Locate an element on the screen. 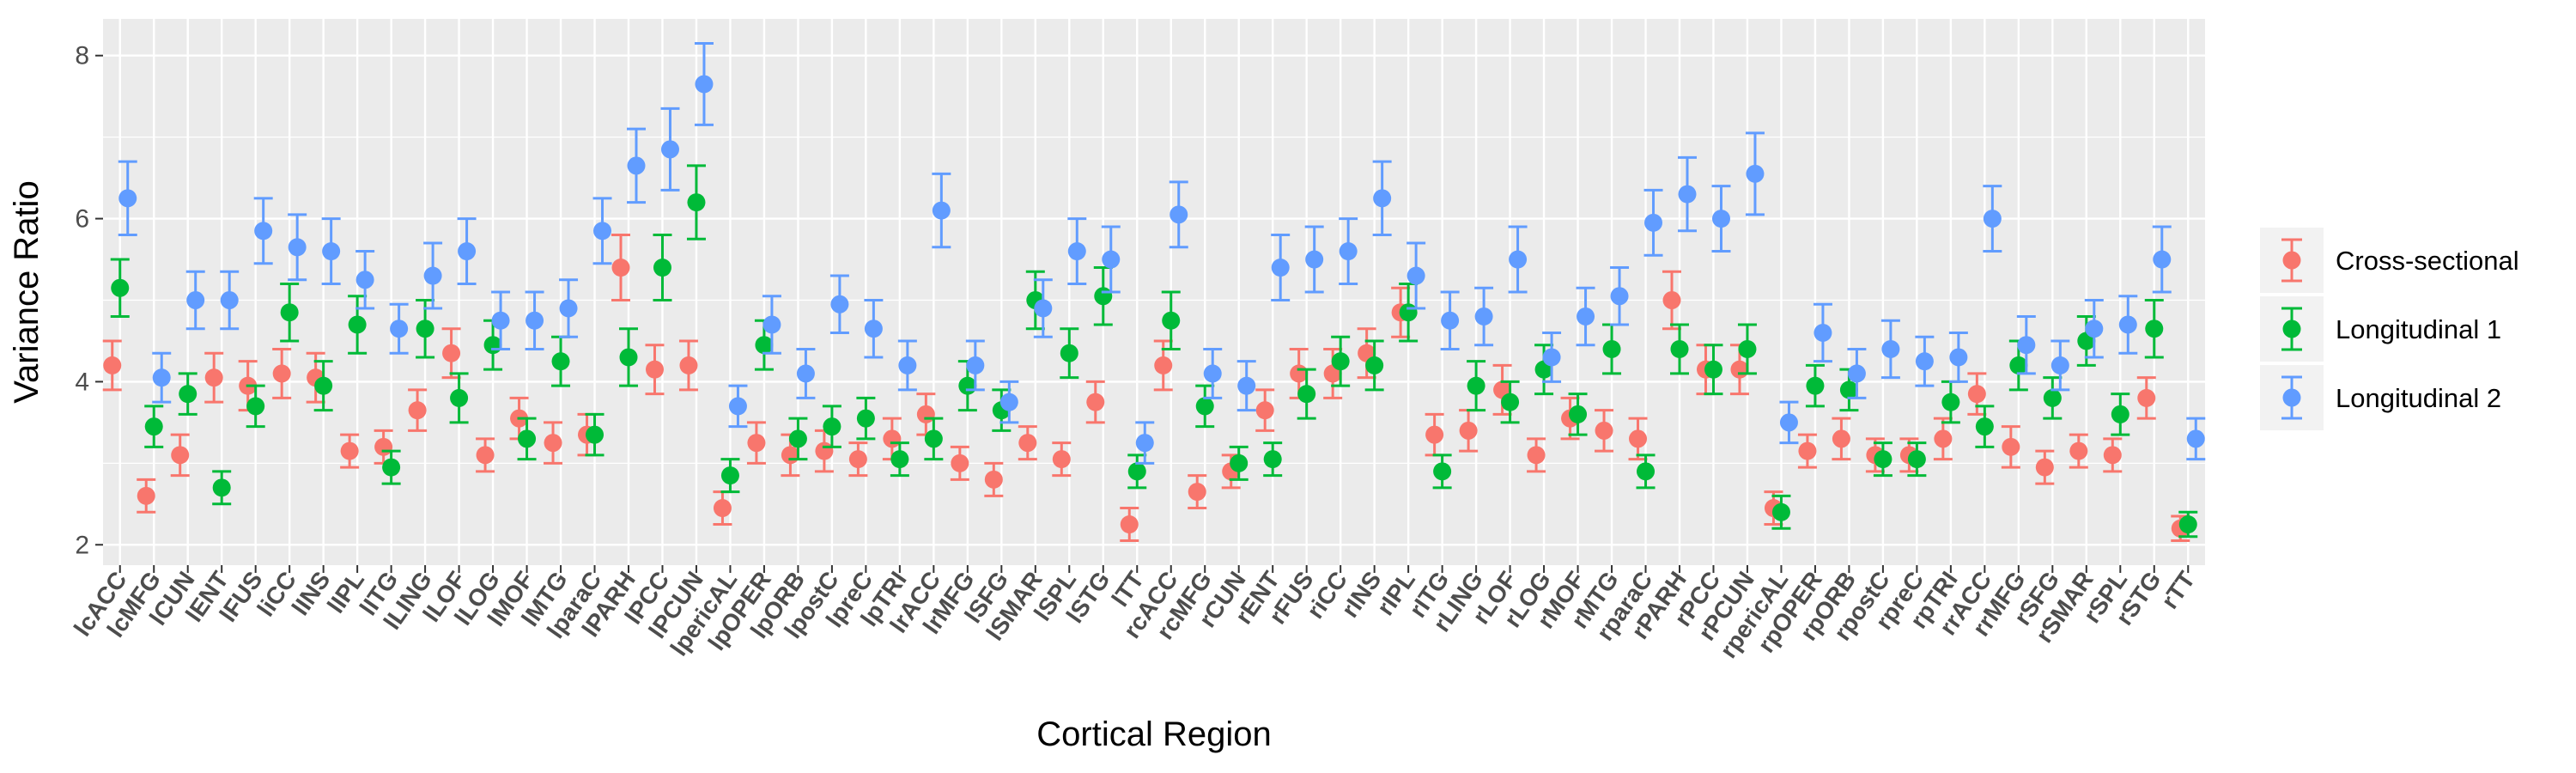 The width and height of the screenshot is (2576, 773). legend-item: Longitudinal 2 is located at coordinates (2380, 397).